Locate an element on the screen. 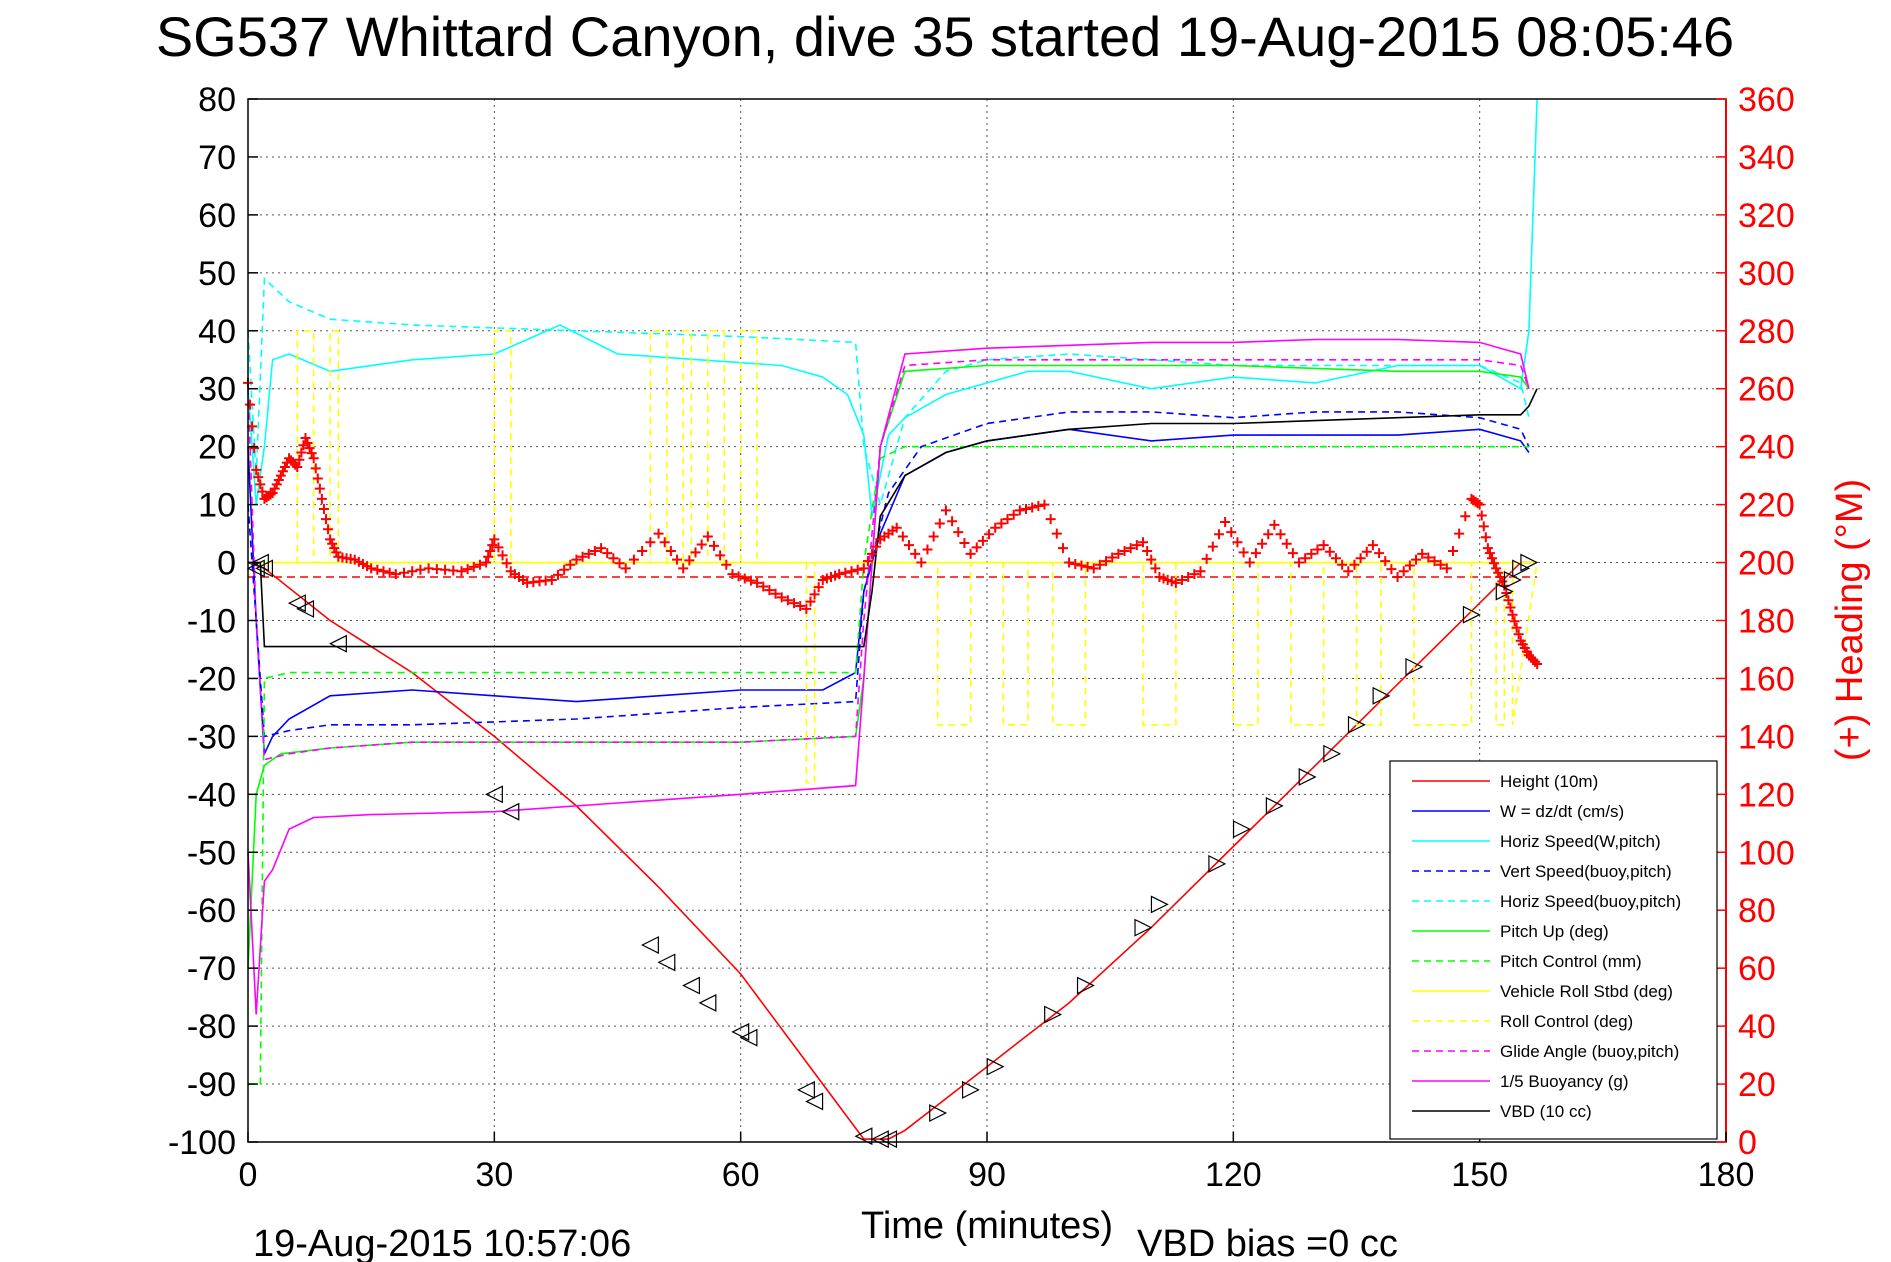  series-line is located at coordinates (888, 392).